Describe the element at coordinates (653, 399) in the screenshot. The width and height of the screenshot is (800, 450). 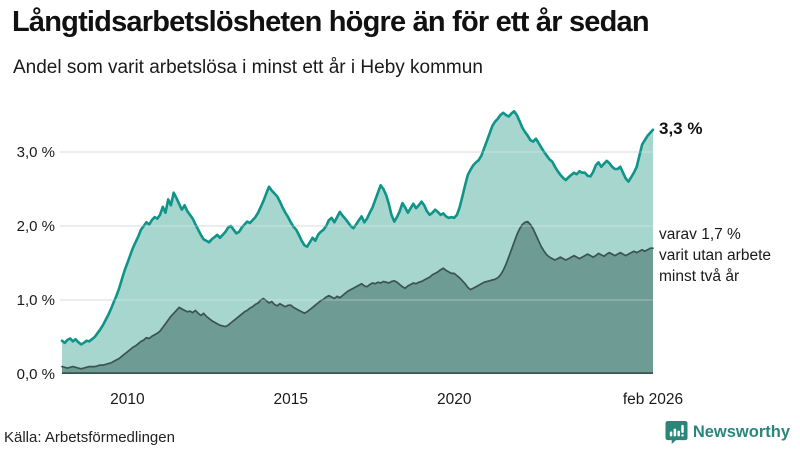
I see `x-tick-label: feb 2026` at that location.